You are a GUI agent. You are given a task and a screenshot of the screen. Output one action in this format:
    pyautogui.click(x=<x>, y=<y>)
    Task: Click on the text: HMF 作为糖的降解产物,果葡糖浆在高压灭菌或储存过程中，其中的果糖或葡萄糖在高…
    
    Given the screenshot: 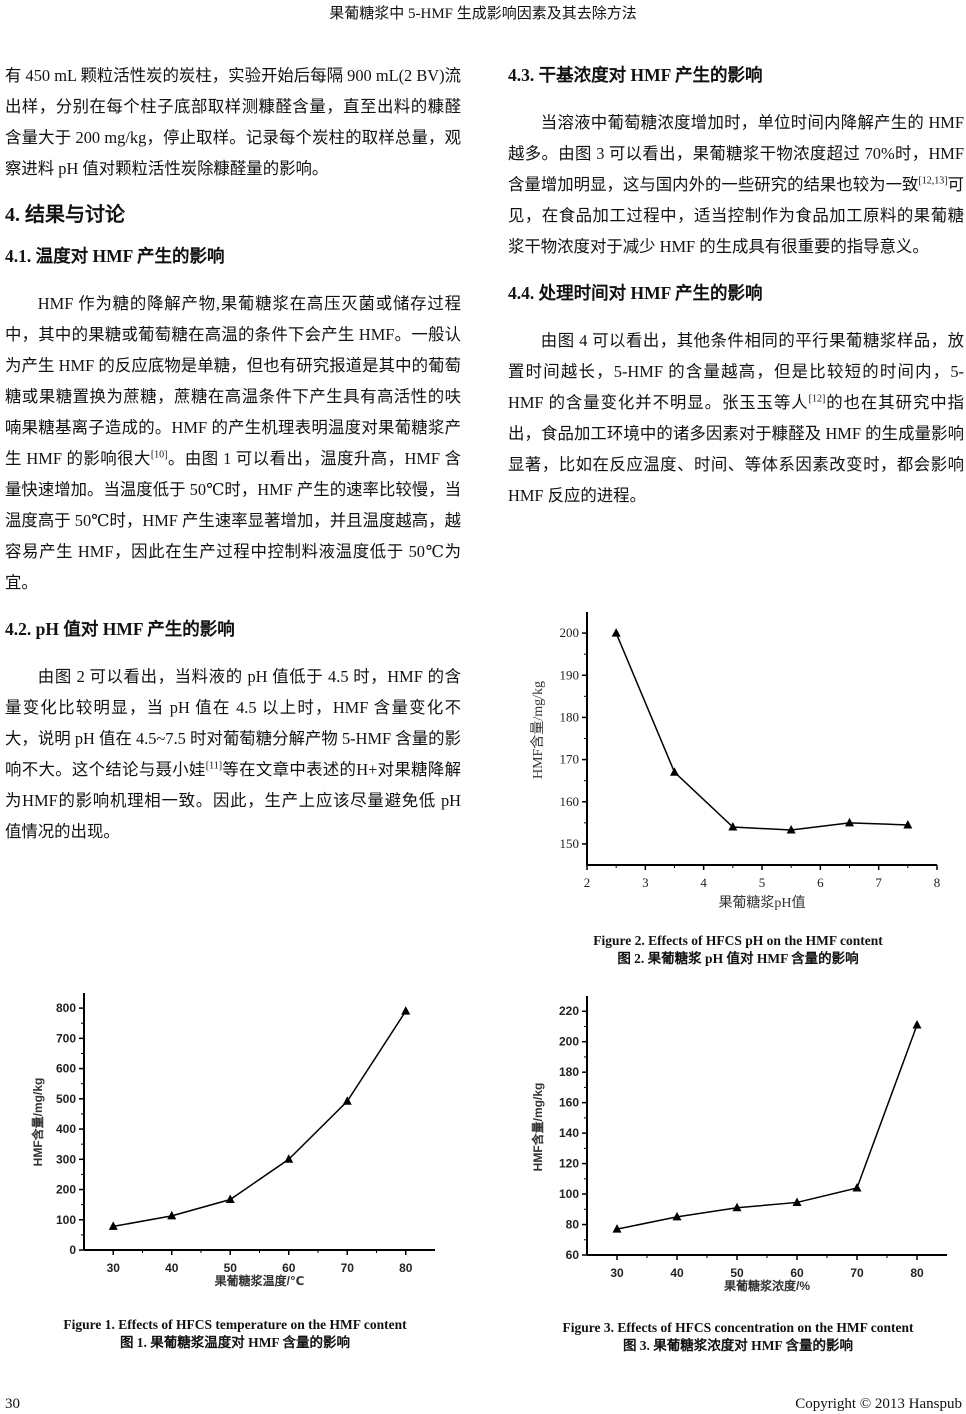 What is the action you would take?
    pyautogui.click(x=233, y=381)
    